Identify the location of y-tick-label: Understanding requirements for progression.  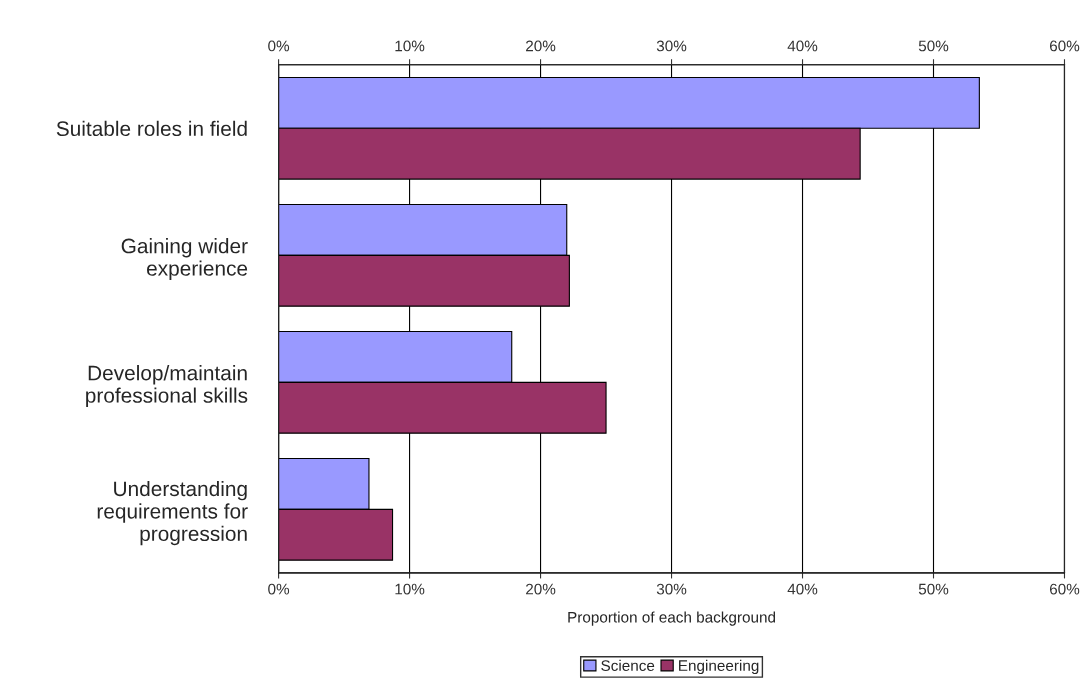
(172, 513).